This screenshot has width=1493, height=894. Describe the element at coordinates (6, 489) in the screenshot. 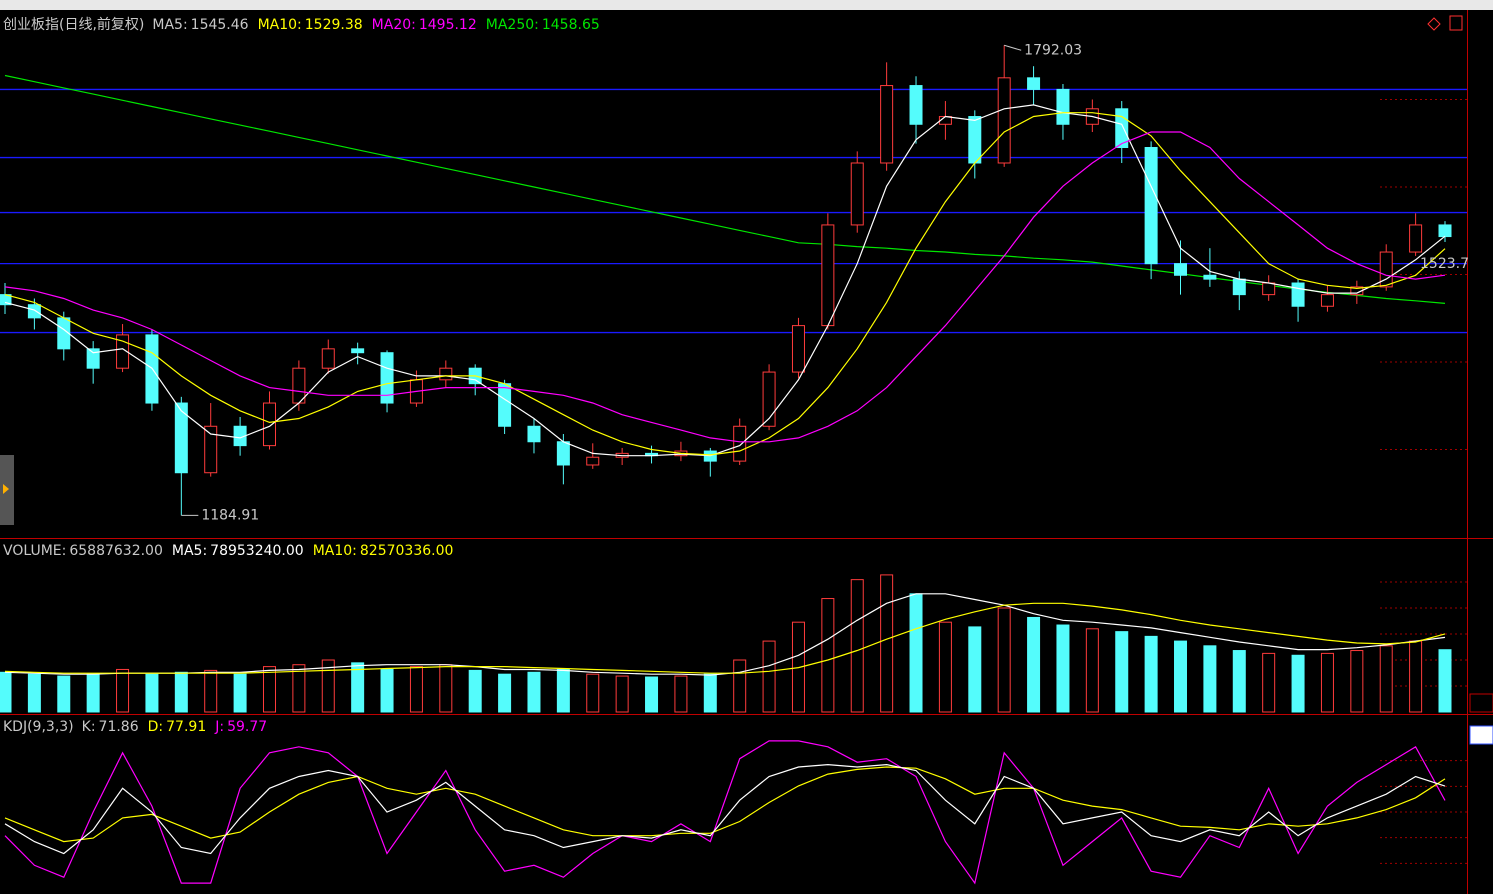

I see `side-tab-arrow` at that location.